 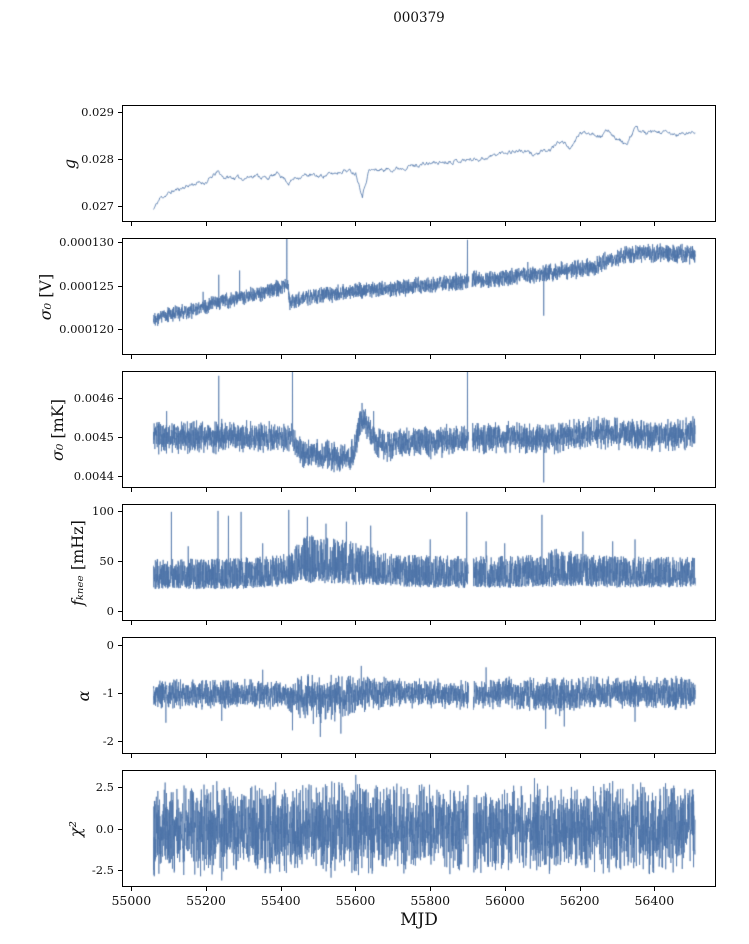 What do you see at coordinates (106, 561) in the screenshot?
I see `y-tick-label: 50` at bounding box center [106, 561].